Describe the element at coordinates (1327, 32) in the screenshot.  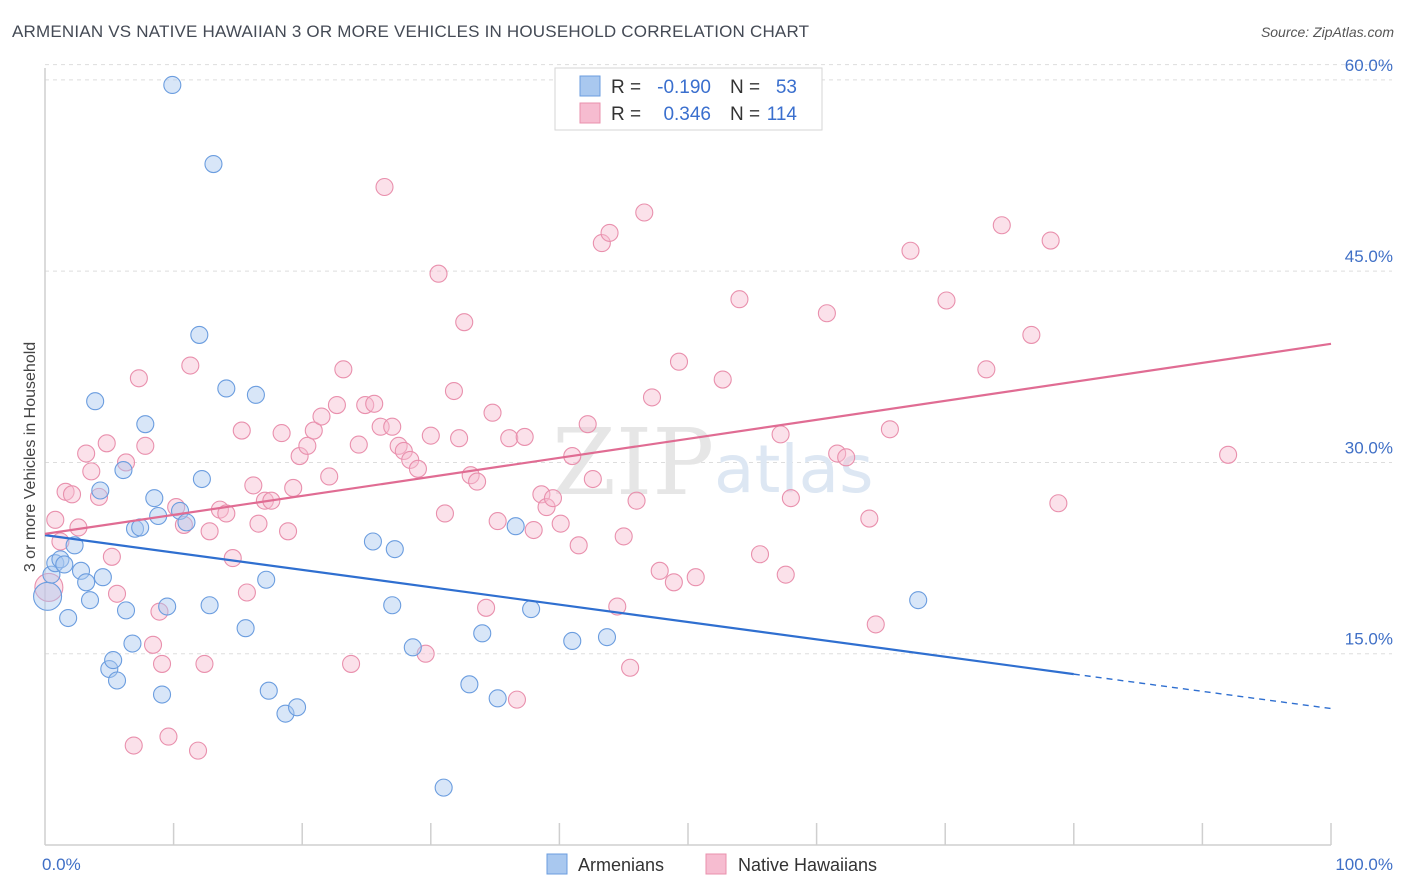
I see `source-label: Source: ZipAtlas.com` at that location.